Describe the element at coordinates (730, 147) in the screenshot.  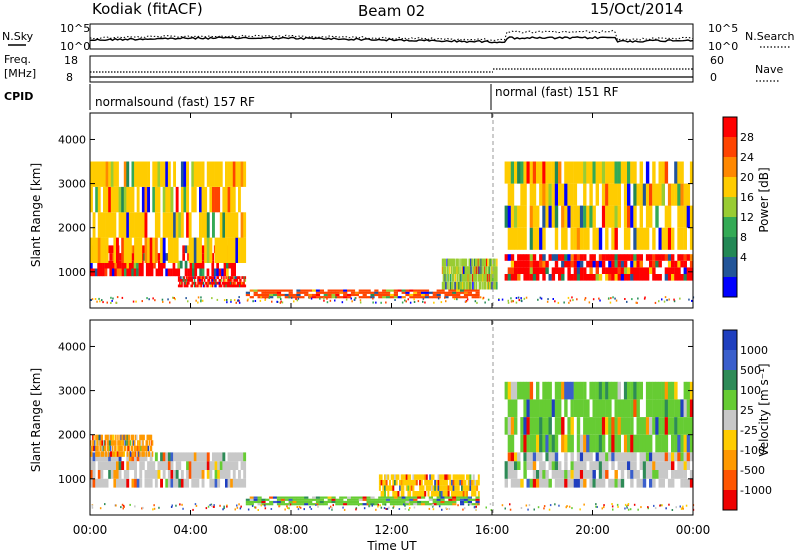
I see `colorbar-swatch` at that location.